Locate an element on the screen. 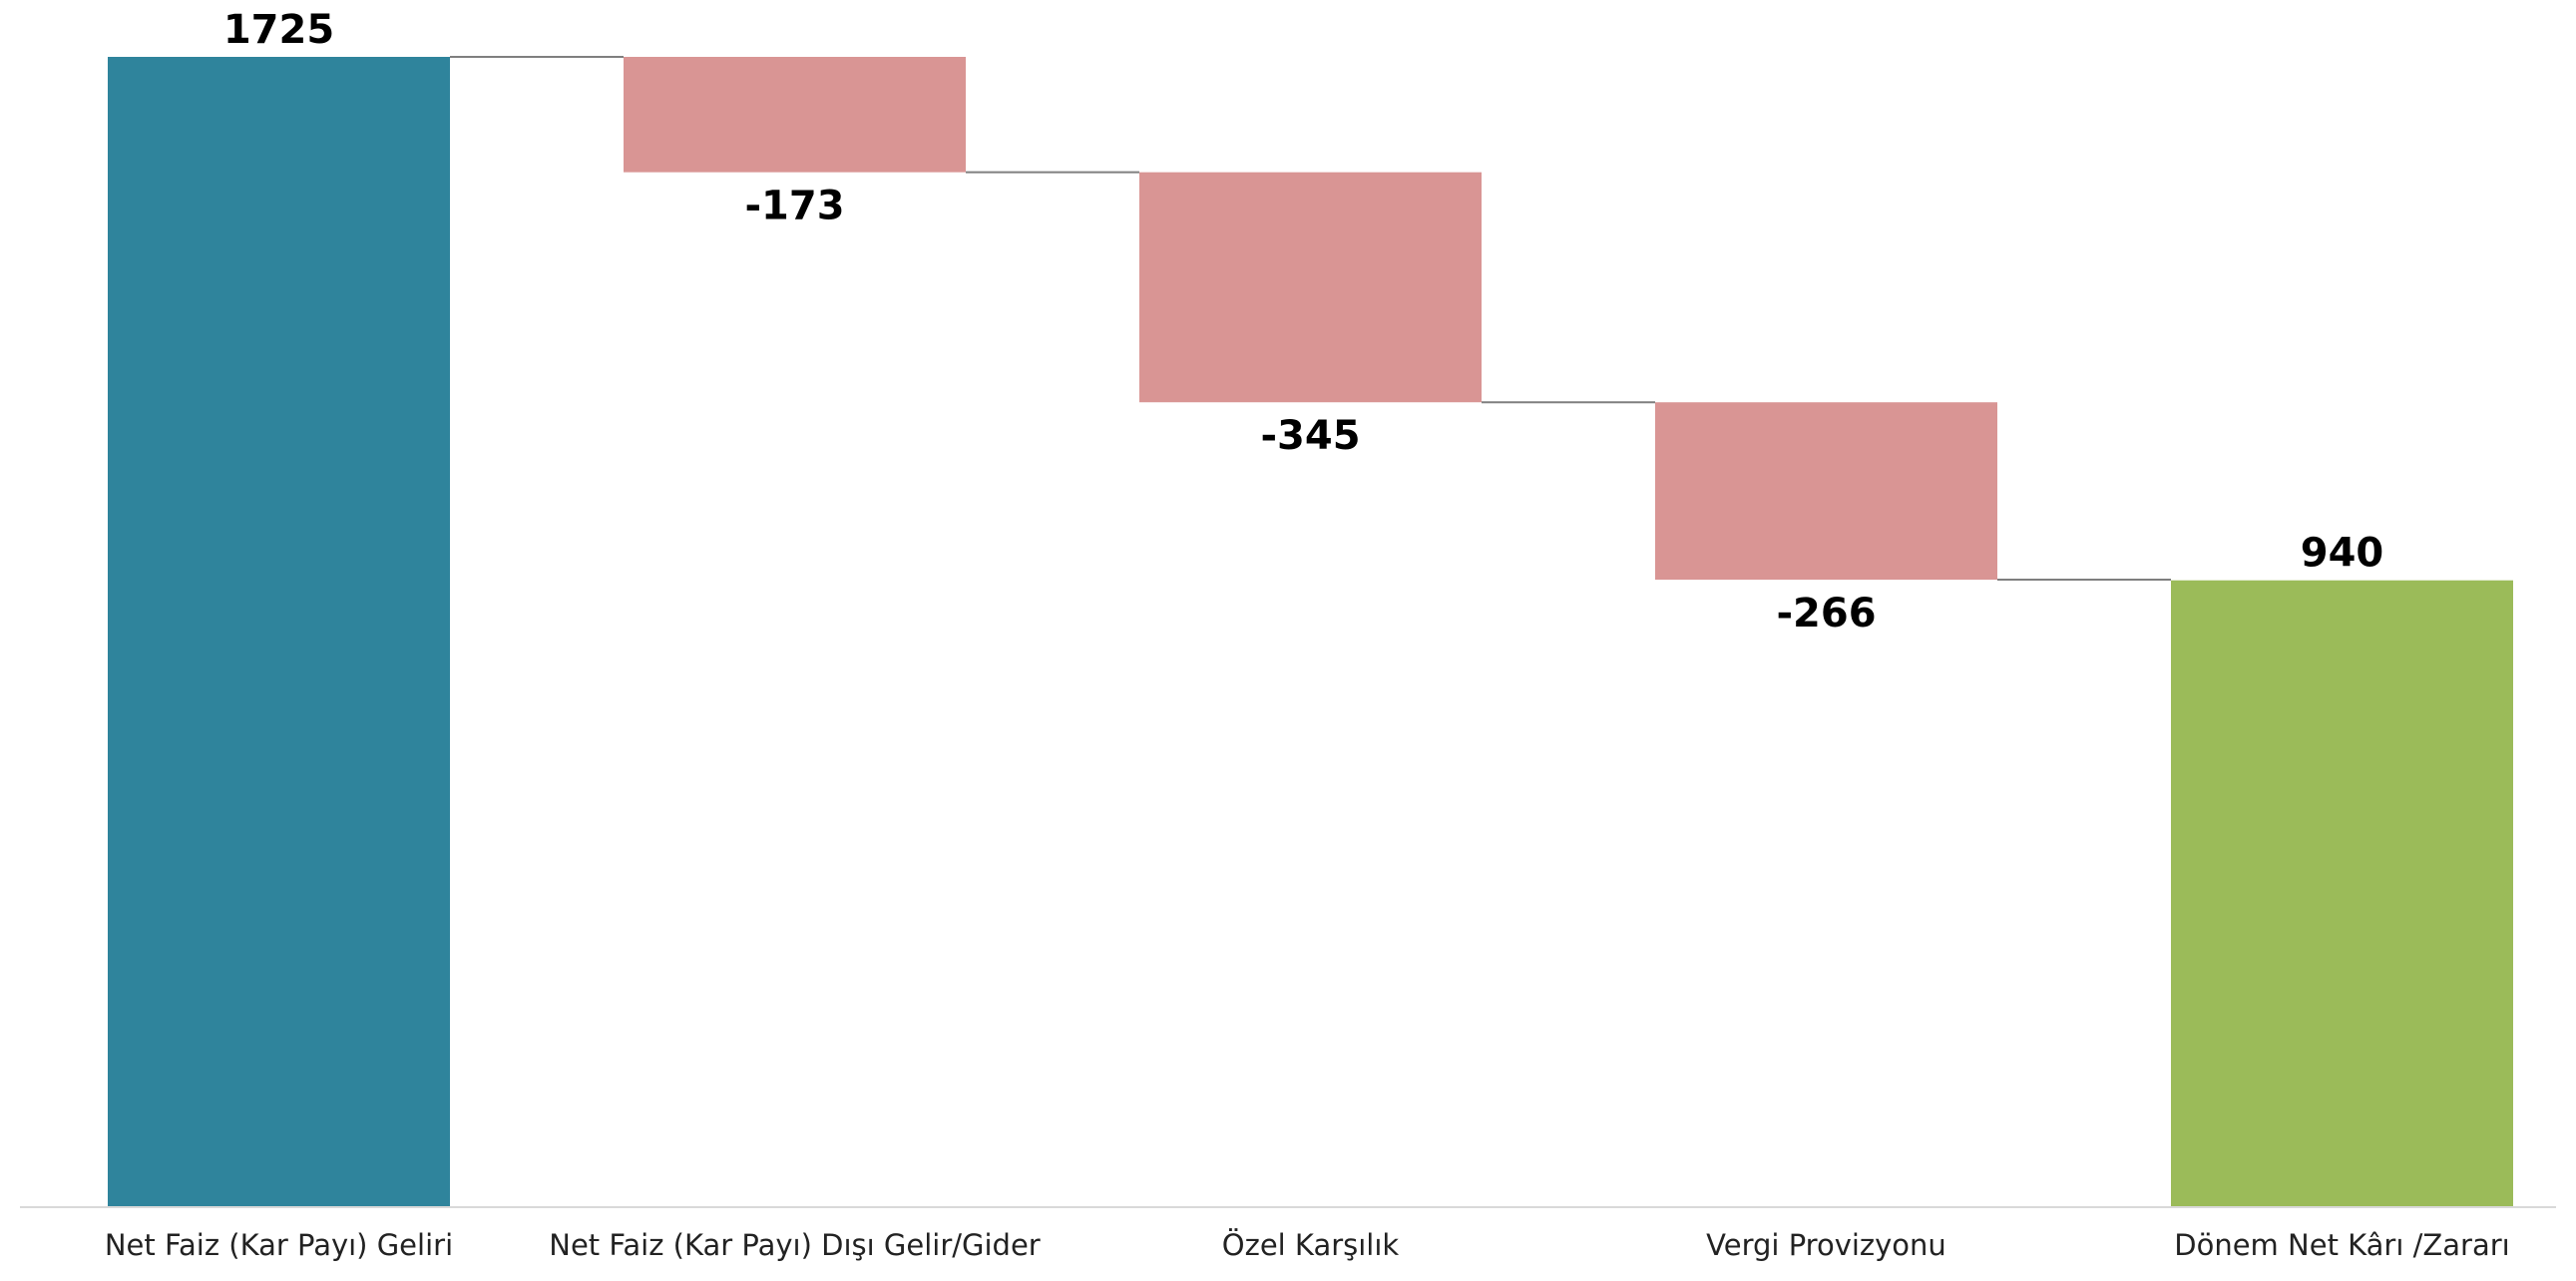 Image resolution: width=2576 pixels, height=1281 pixels. category-label-2: Net Faiz (Kar Payı) Dışı Gelir/Gider is located at coordinates (795, 1245).